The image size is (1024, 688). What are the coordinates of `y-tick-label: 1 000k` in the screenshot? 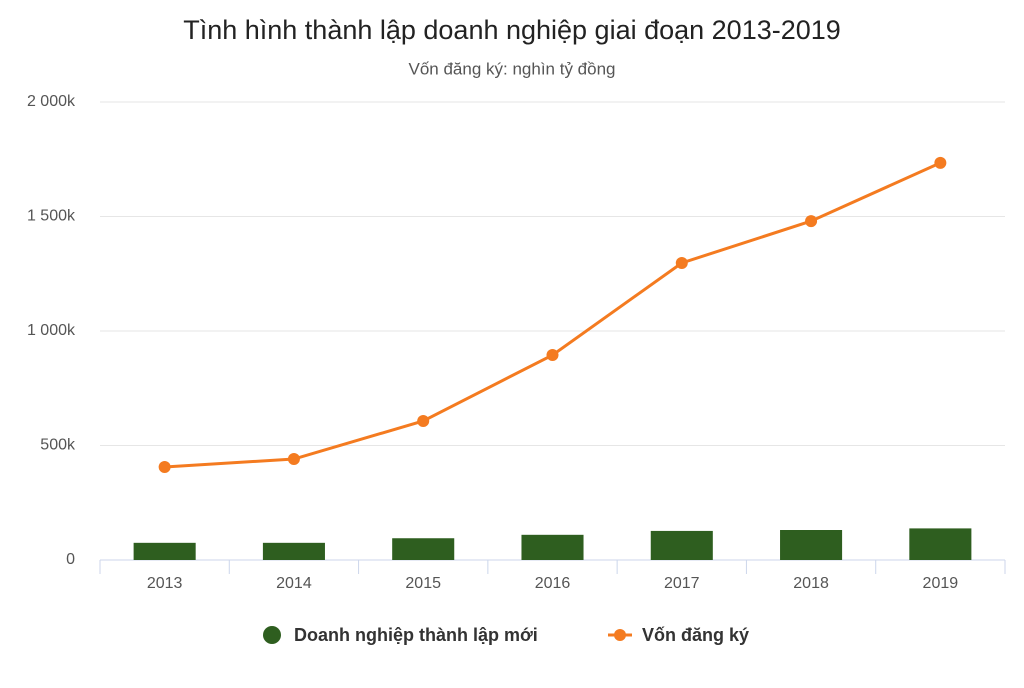 It's located at (51, 330).